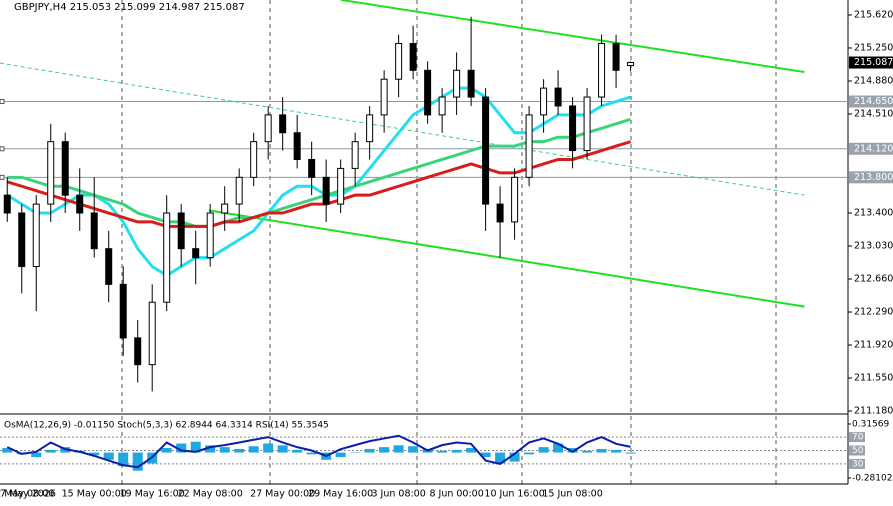  Describe the element at coordinates (318, 451) in the screenshot. I see `rsi-line` at that location.